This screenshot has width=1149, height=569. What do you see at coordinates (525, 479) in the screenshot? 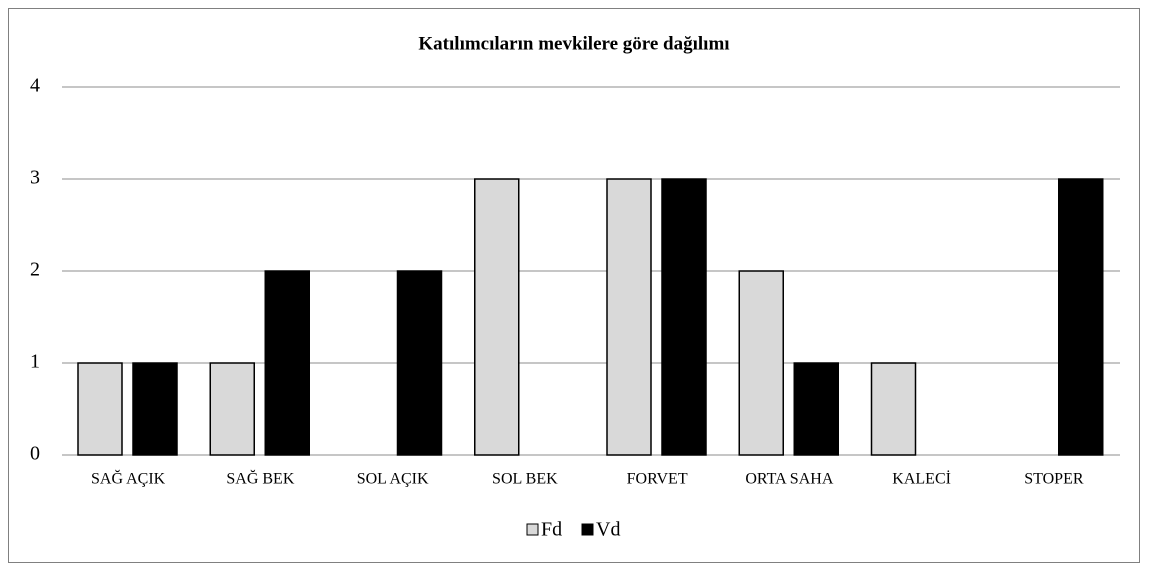
I see `x-tick-label: SOL BEK` at bounding box center [525, 479].